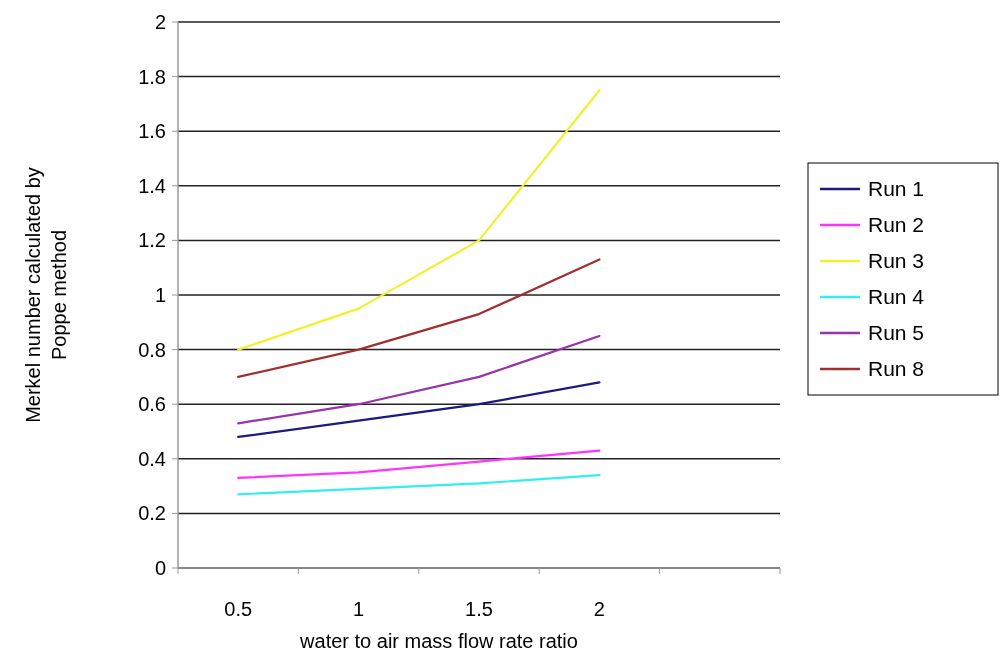  I want to click on y-tick-label: 1.2, so click(152, 240).